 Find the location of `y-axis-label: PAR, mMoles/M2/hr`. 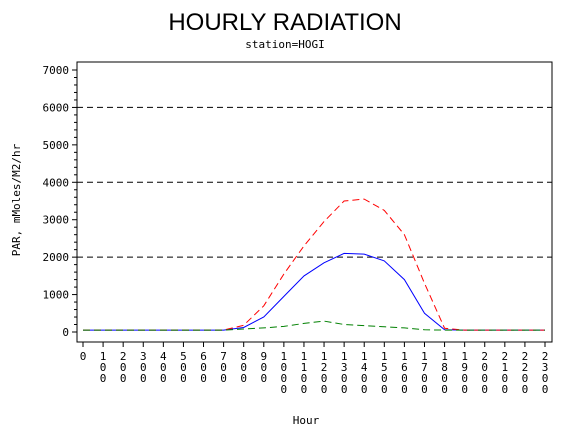

y-axis-label: PAR, mMoles/M2/hr is located at coordinates (16, 199).